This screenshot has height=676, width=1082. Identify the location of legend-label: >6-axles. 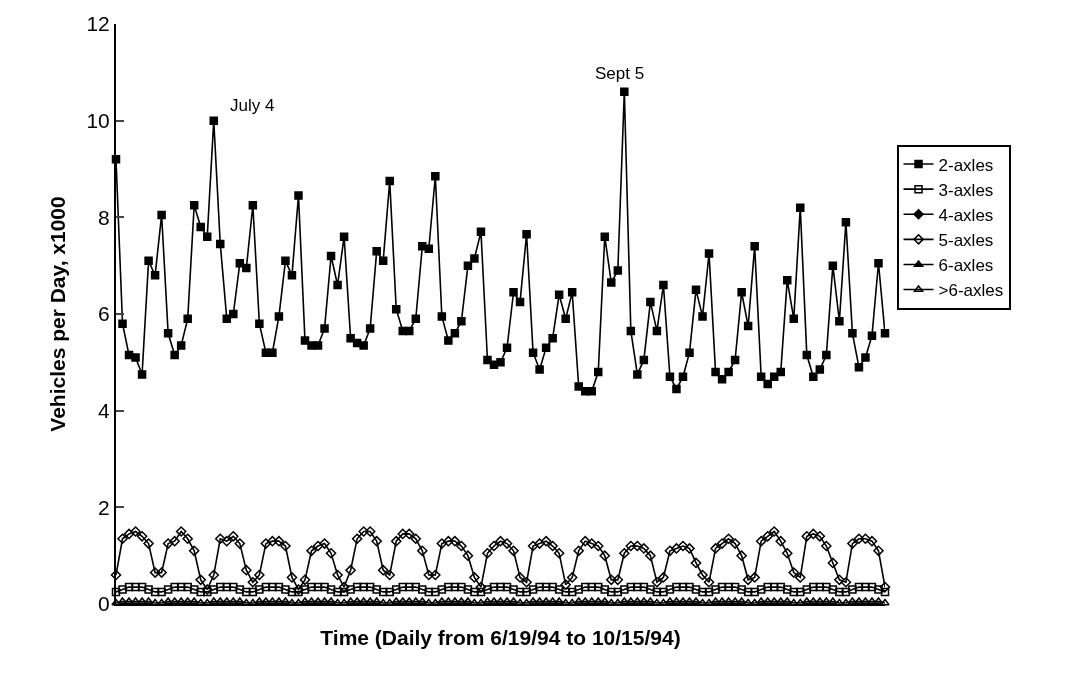
(971, 291).